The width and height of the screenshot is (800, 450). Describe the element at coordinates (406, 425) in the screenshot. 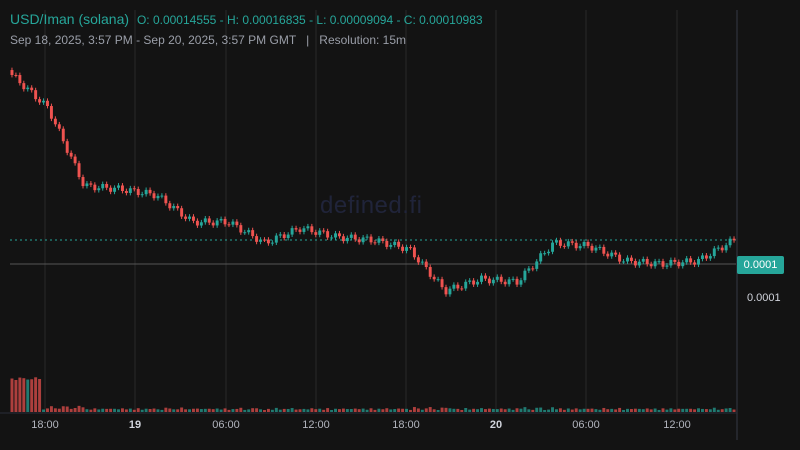

I see `time-tick-label: 18:00` at that location.